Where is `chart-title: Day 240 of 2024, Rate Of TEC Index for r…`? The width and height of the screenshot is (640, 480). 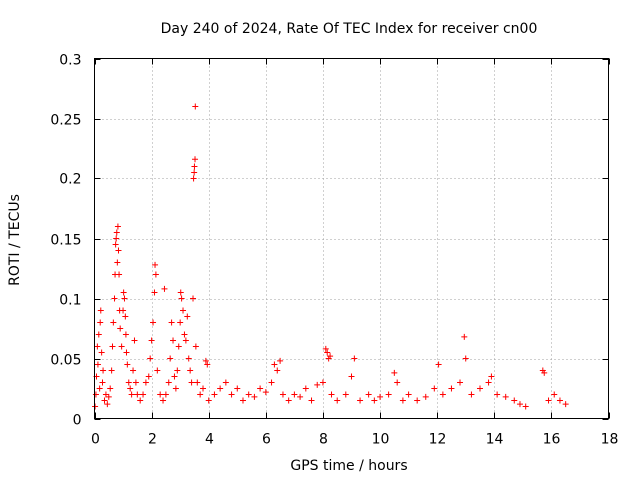 chart-title: Day 240 of 2024, Rate Of TEC Index for r… is located at coordinates (349, 29).